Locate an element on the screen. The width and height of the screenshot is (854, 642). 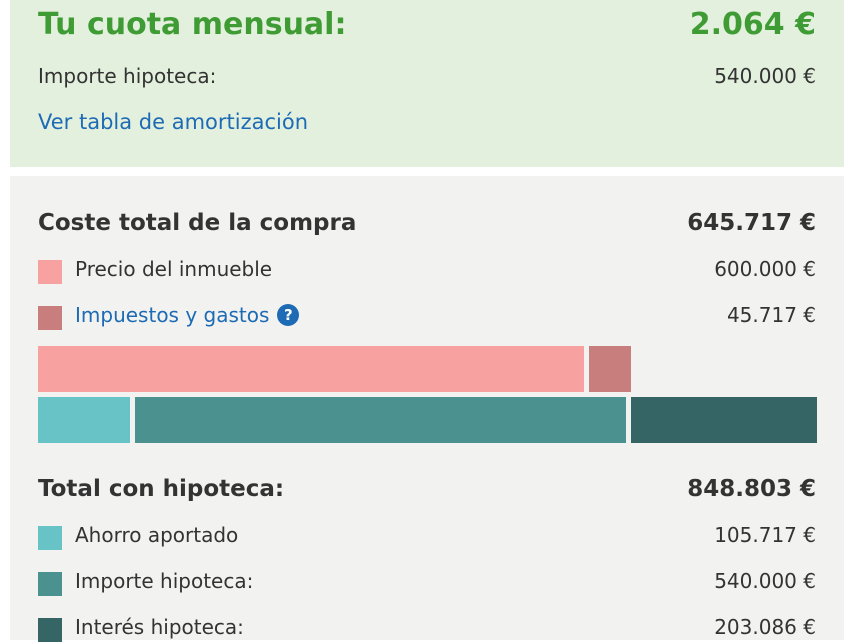
taxes-fees-value: 45.717 € is located at coordinates (771, 315).